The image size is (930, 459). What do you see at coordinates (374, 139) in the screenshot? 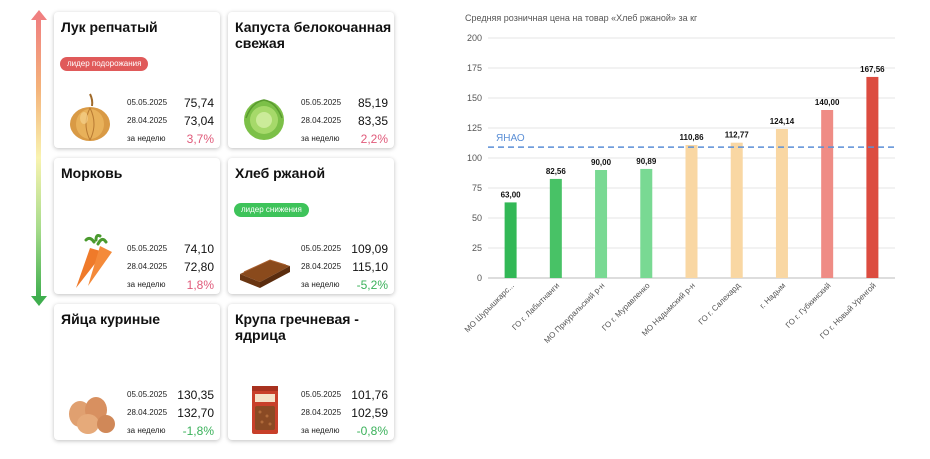
I see `weekly-change: 2,2%` at bounding box center [374, 139].